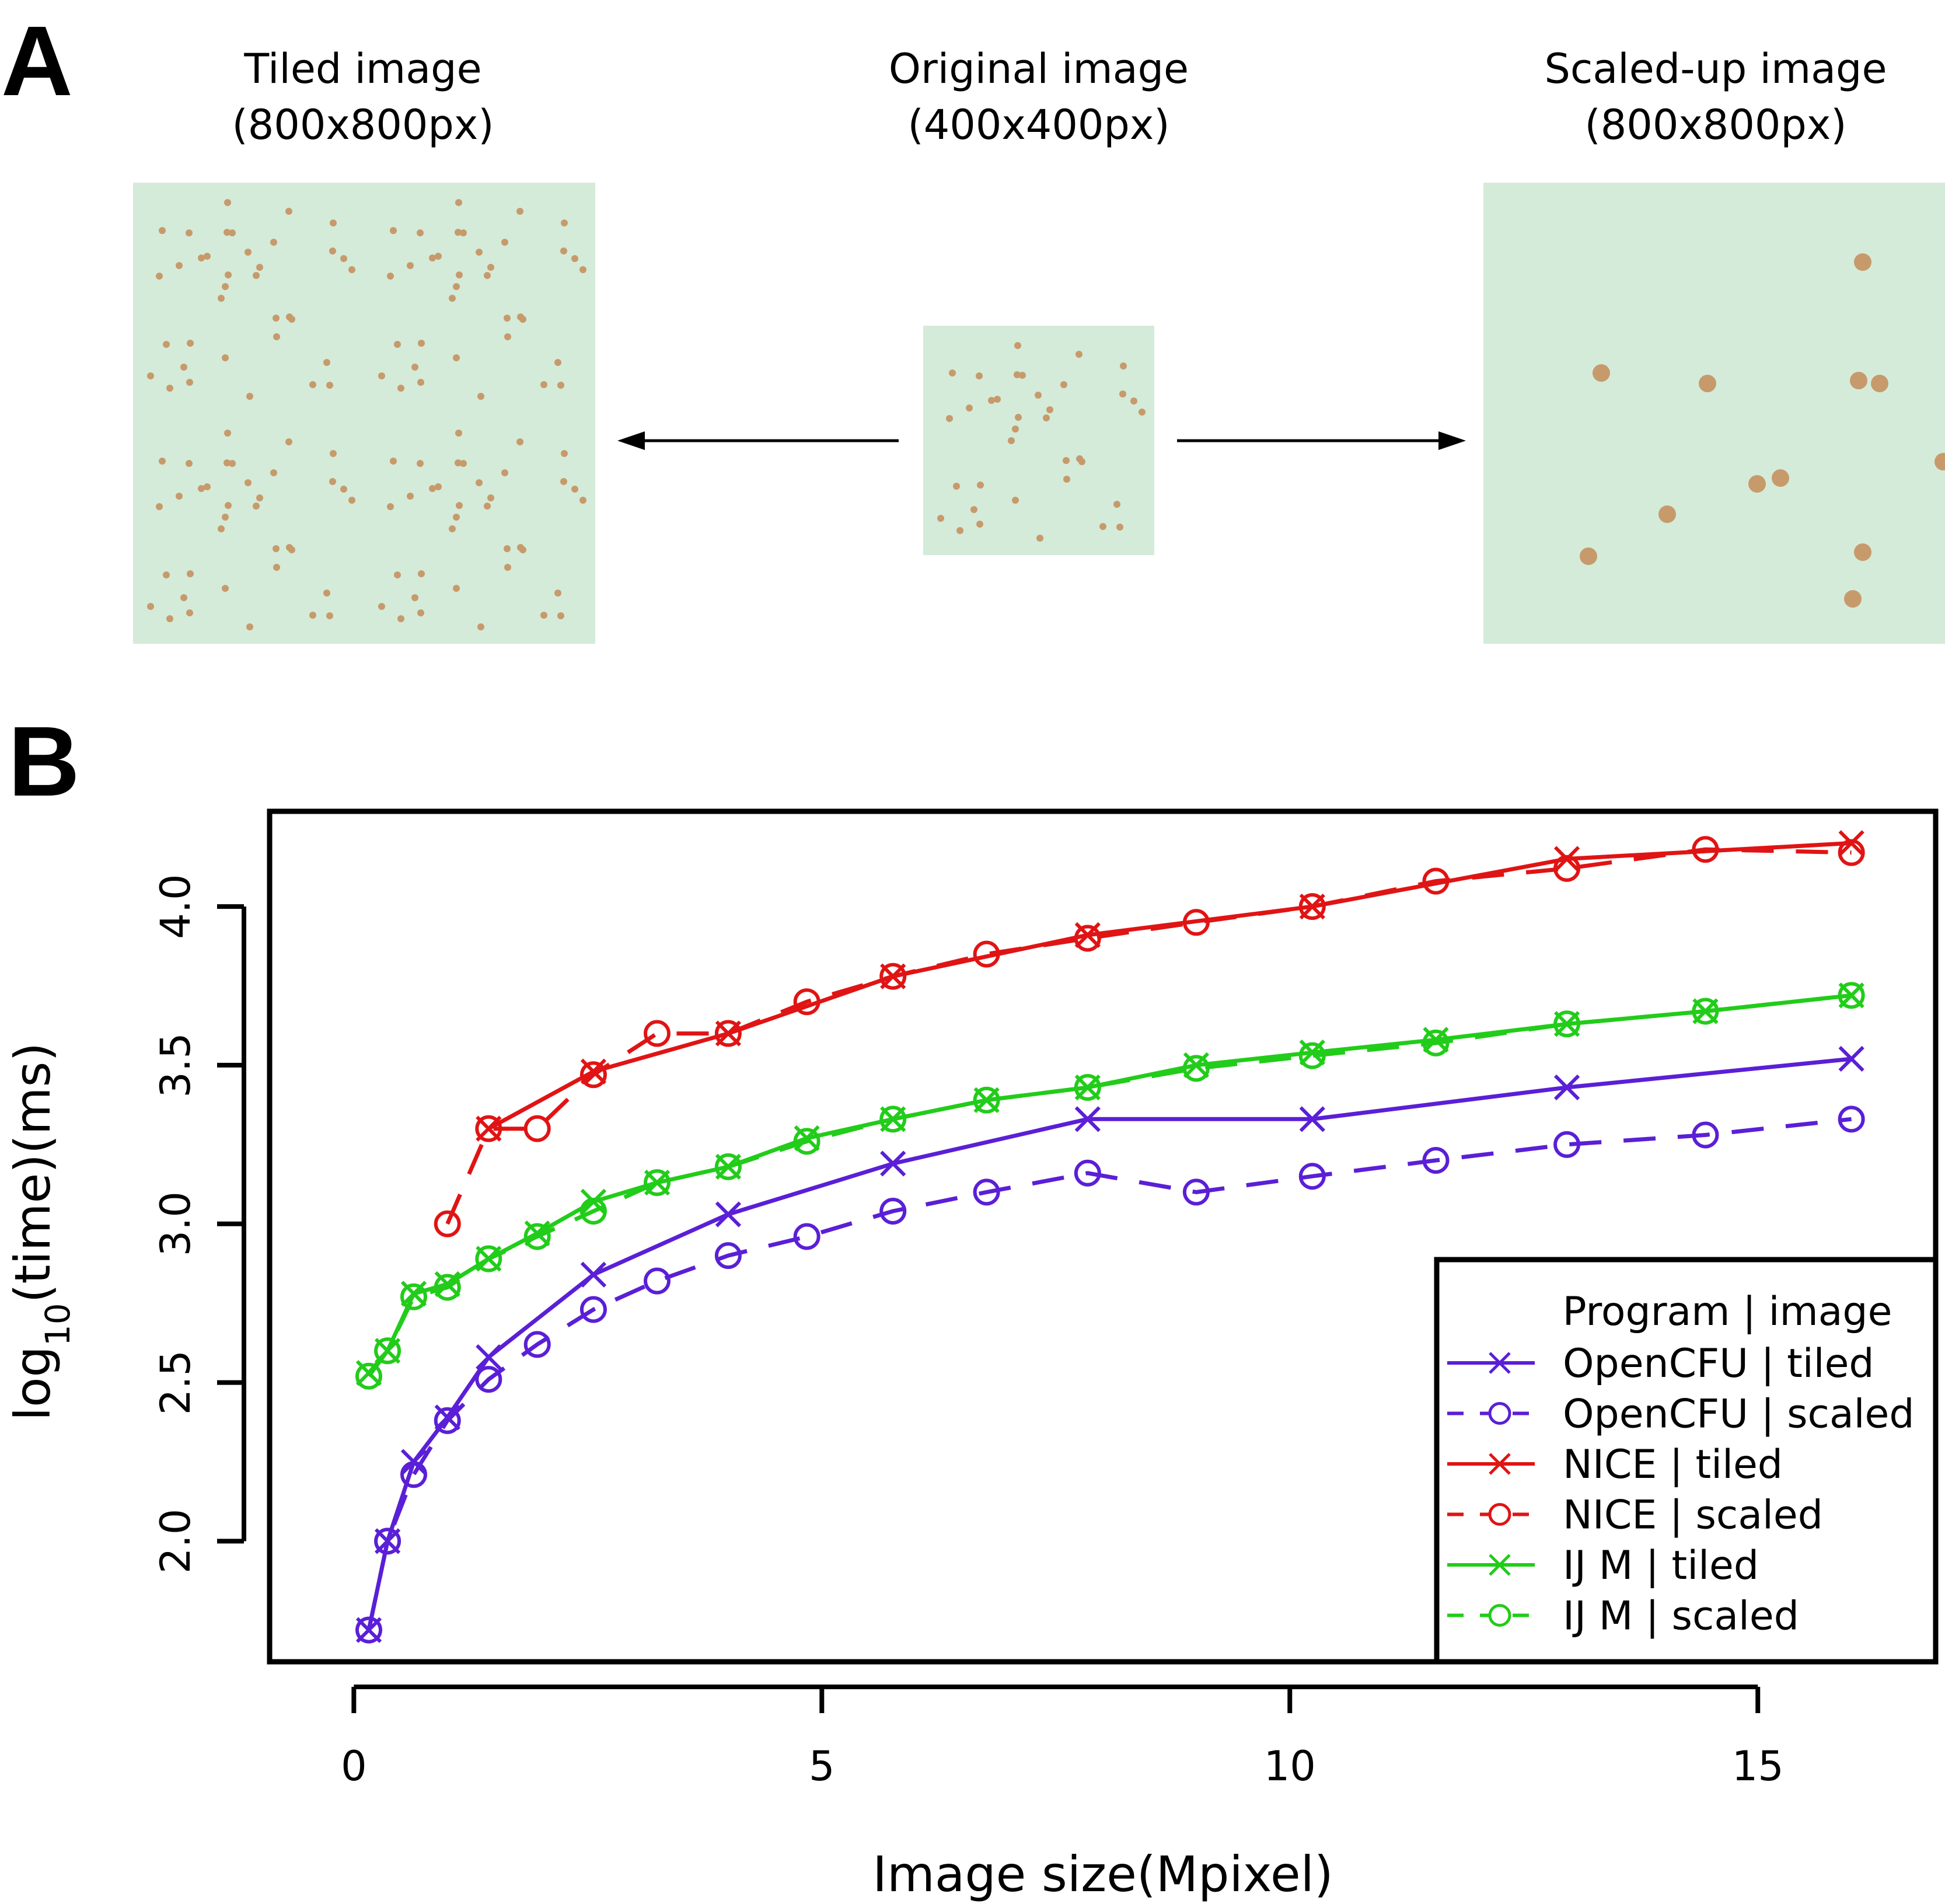 This screenshot has height=1904, width=1945. Describe the element at coordinates (1718, 1364) in the screenshot. I see `legend-label: OpenCFU | tiled` at that location.